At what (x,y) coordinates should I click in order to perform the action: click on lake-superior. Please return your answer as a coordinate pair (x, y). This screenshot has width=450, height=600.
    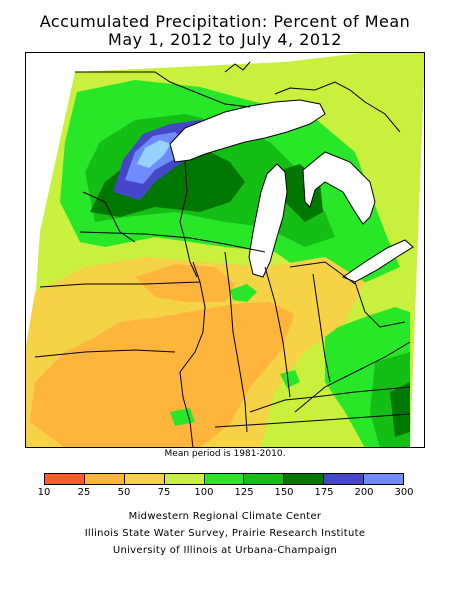
    Looking at the image, I should click on (247, 131).